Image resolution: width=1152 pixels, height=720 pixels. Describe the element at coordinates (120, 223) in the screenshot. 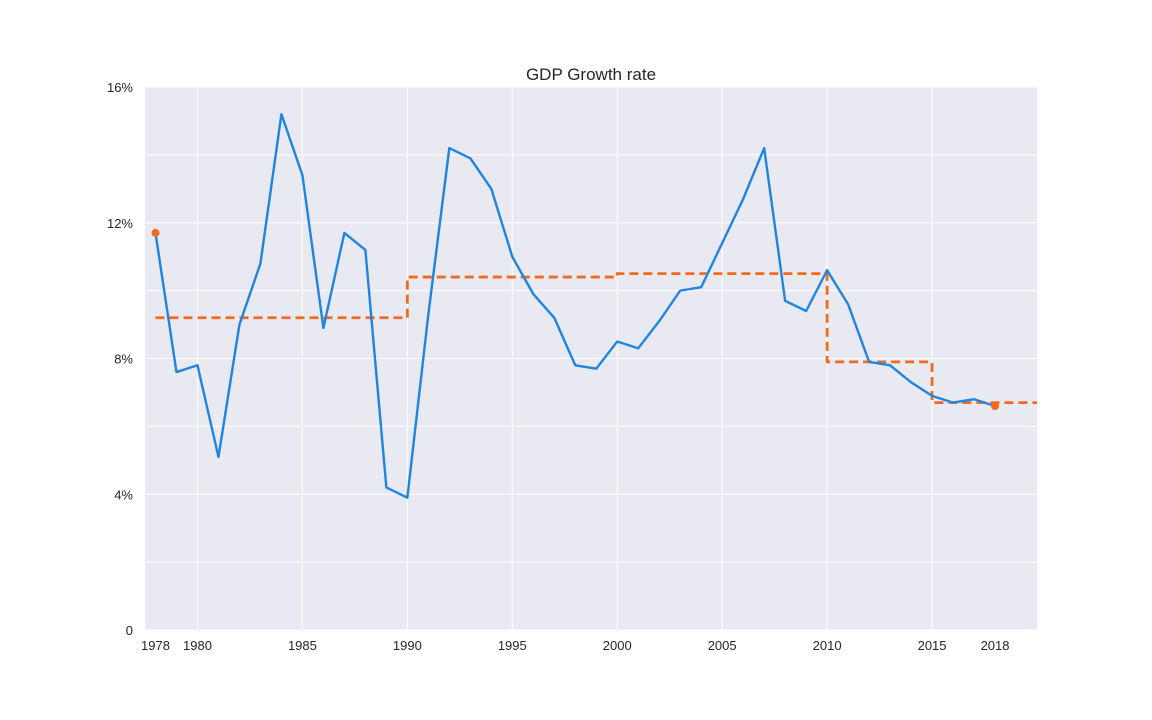

I see `y-tick-label: 12%` at that location.